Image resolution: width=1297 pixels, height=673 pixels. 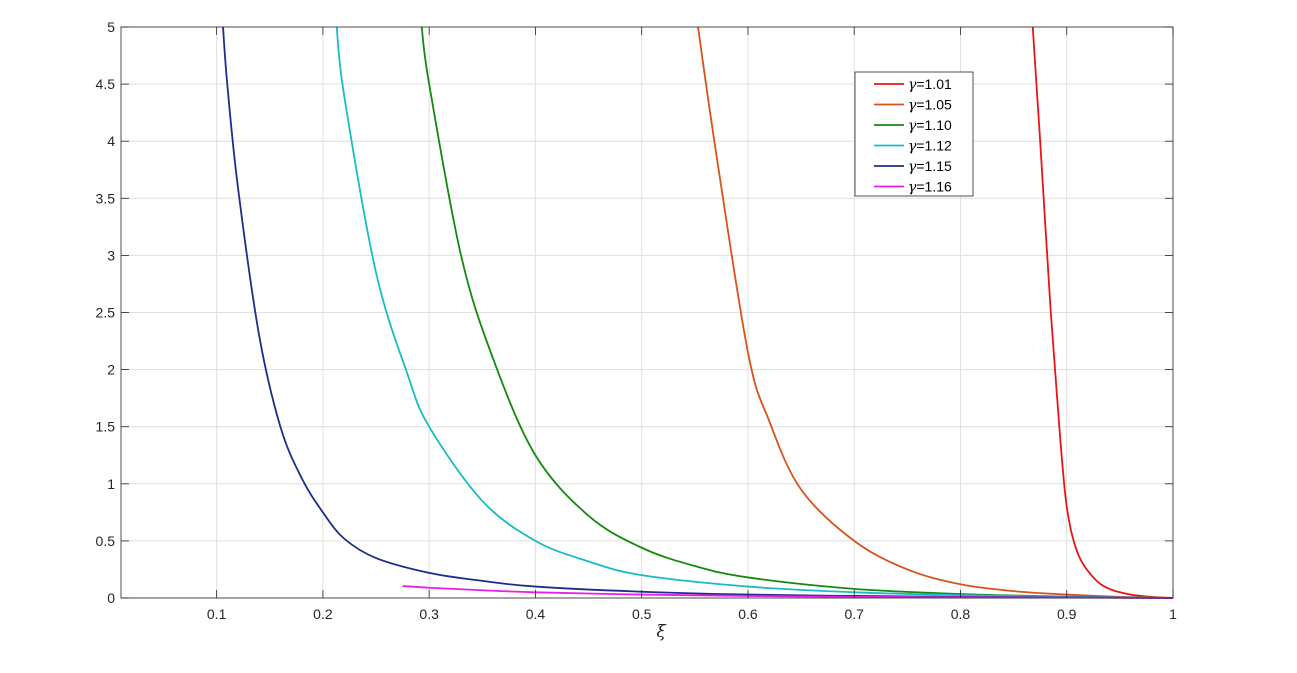 What do you see at coordinates (1173, 614) in the screenshot?
I see `x-tick-label: 1` at bounding box center [1173, 614].